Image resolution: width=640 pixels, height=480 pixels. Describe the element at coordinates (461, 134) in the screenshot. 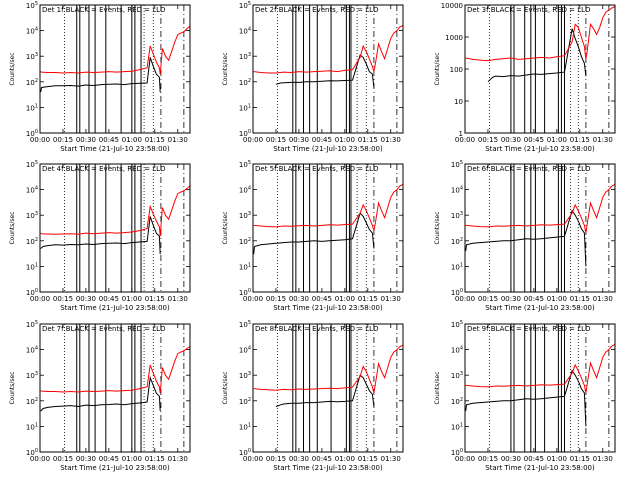

I see `y-tick-label: 1` at that location.